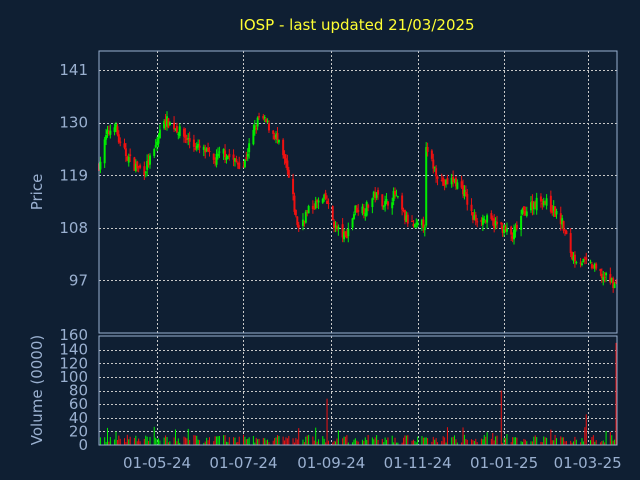  I want to click on price-tick-labels: 141 130 119 108 97, so click(73, 175).